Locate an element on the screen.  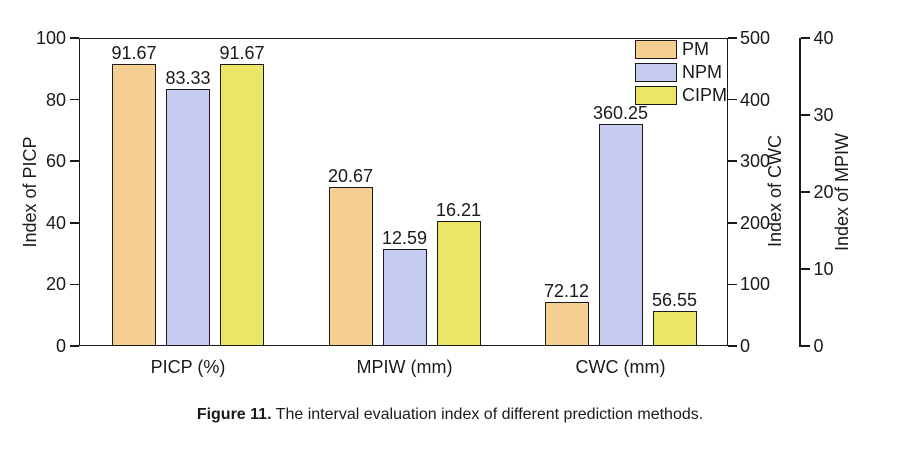
left-axis-title: Index of PICP is located at coordinates (30, 192).